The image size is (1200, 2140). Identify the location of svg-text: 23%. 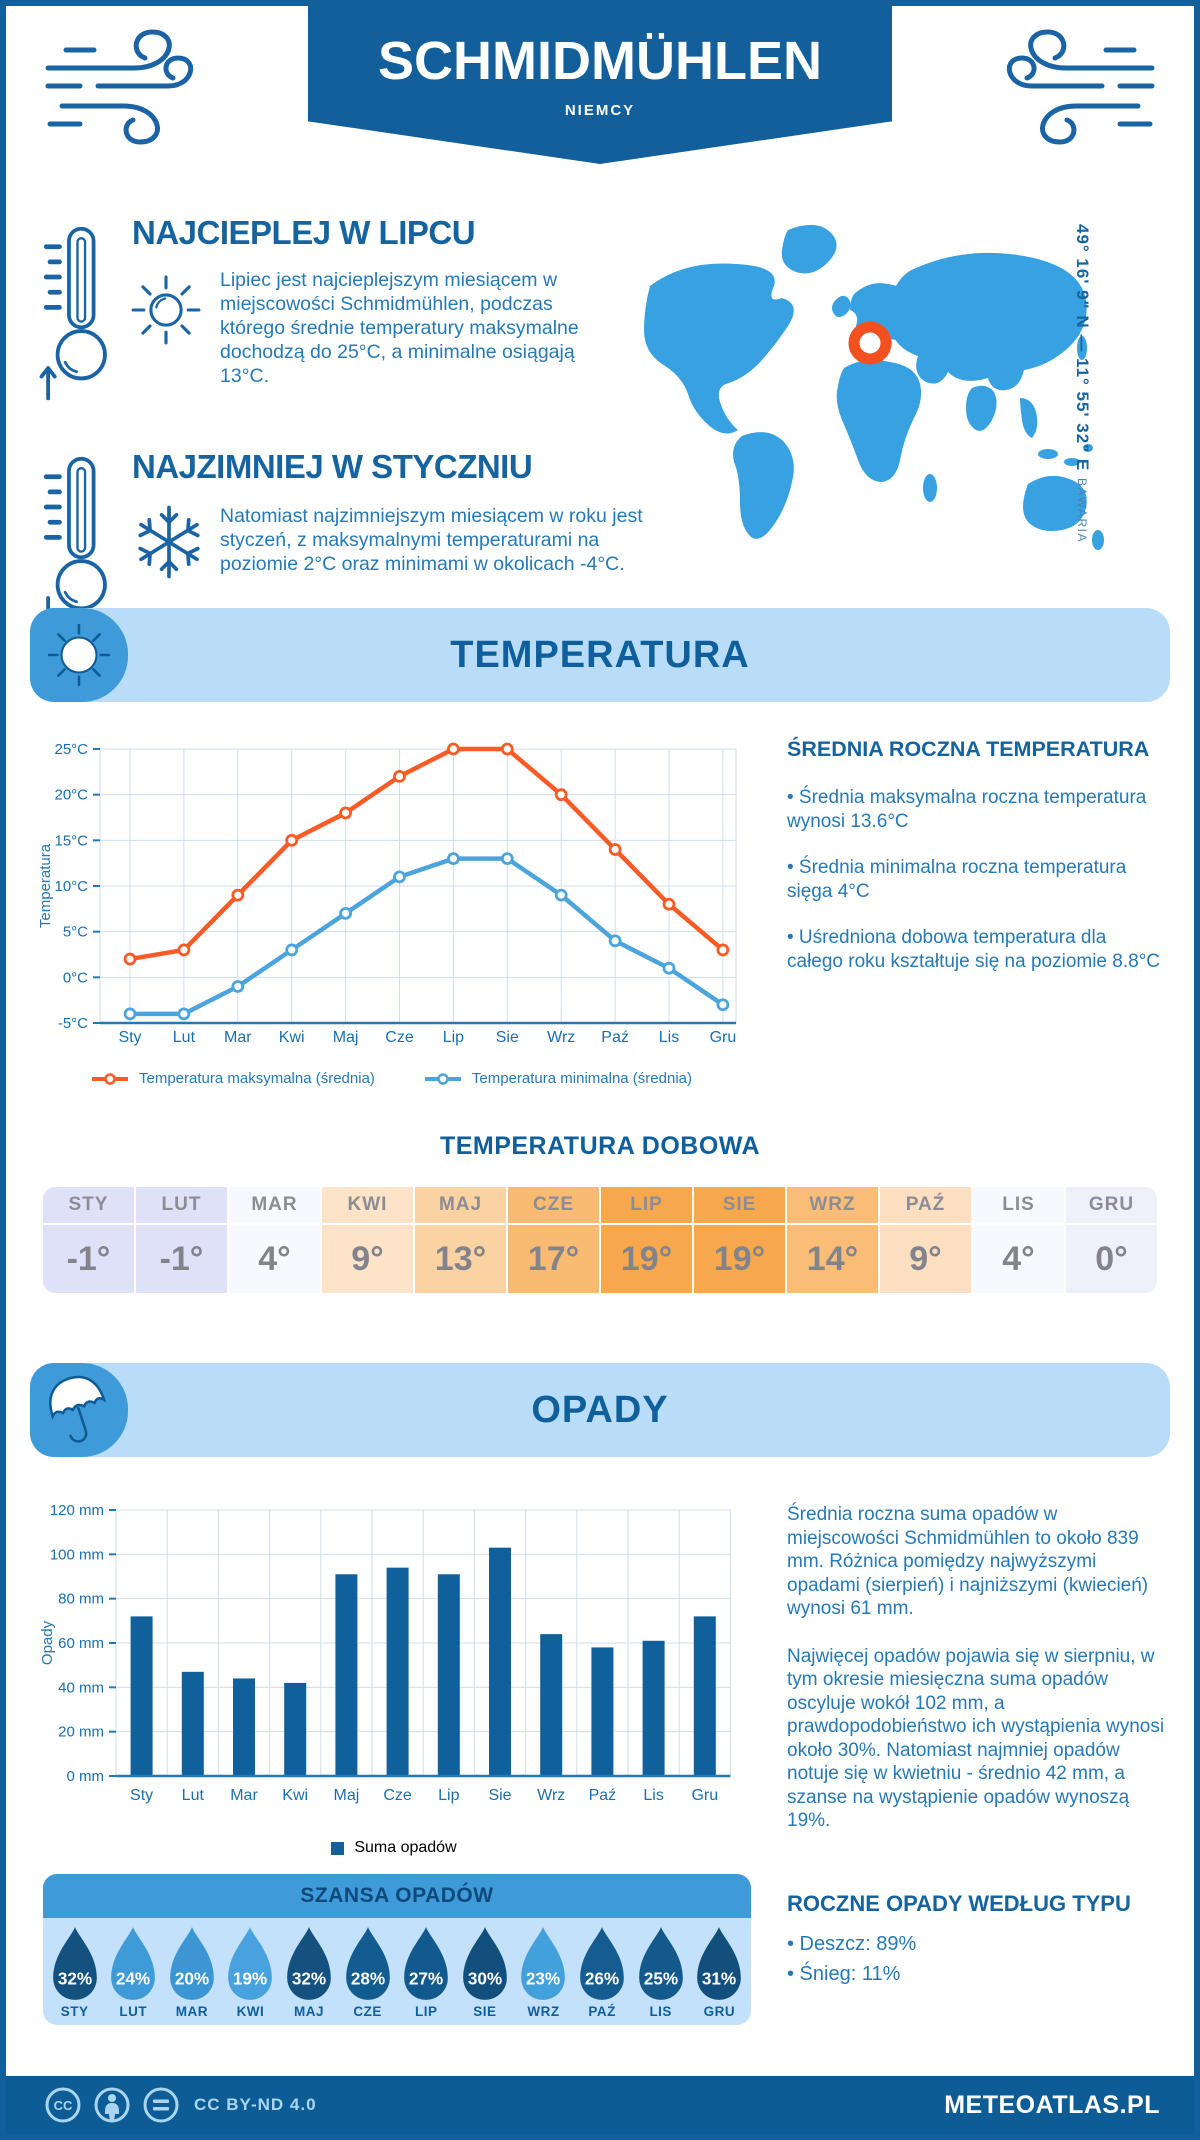
(543, 1978).